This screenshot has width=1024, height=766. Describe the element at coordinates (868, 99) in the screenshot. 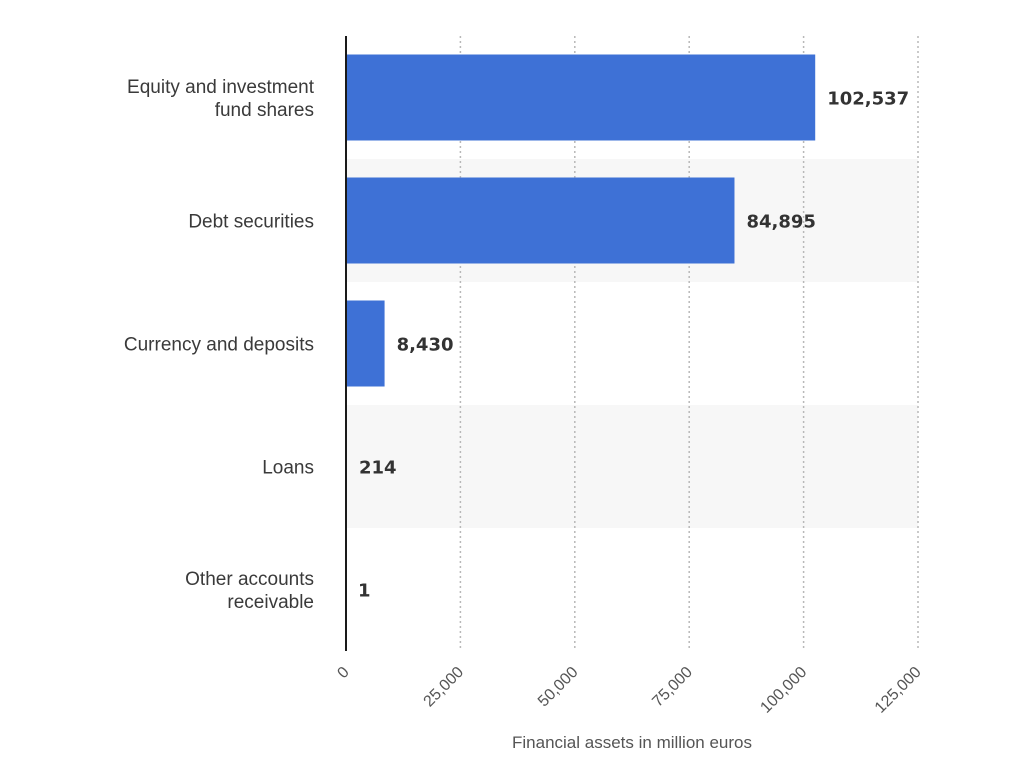

I see `value-label: 102,537` at that location.